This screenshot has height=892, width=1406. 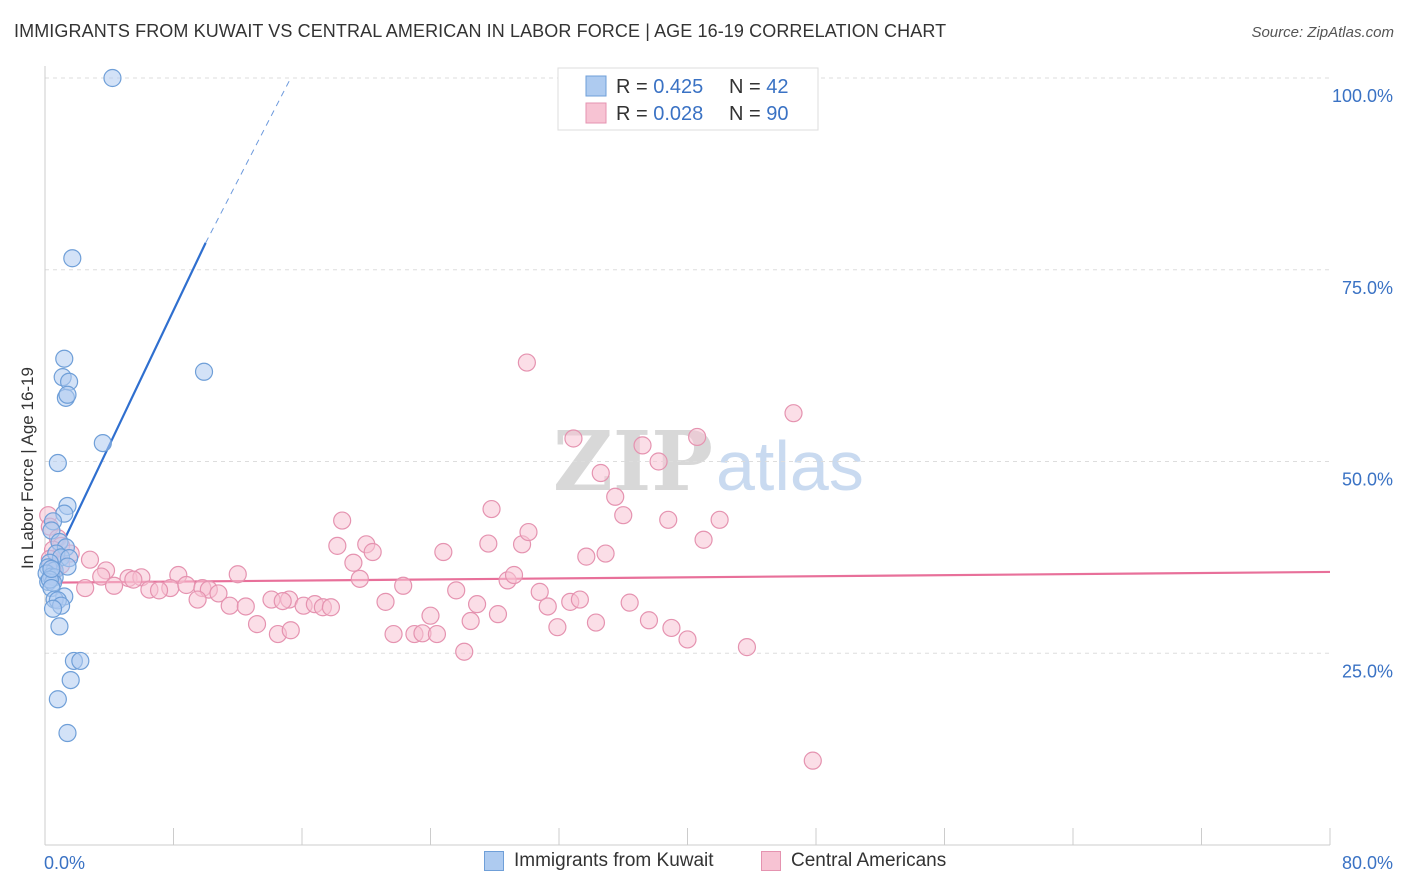 What do you see at coordinates (869, 860) in the screenshot?
I see `legend-label-central: Central Americans` at bounding box center [869, 860].